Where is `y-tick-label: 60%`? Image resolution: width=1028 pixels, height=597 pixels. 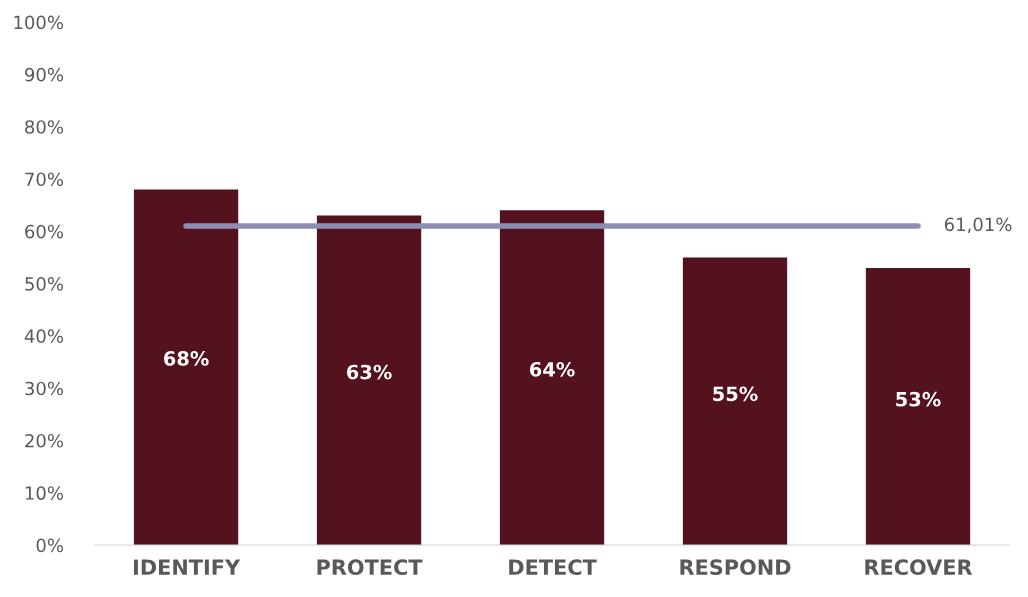 y-tick-label: 60% is located at coordinates (44, 231).